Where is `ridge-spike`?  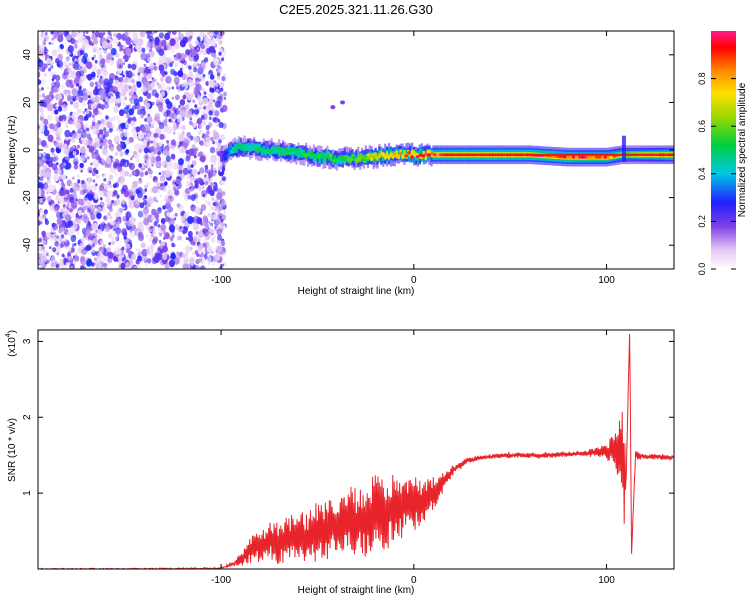
ridge-spike is located at coordinates (623, 148).